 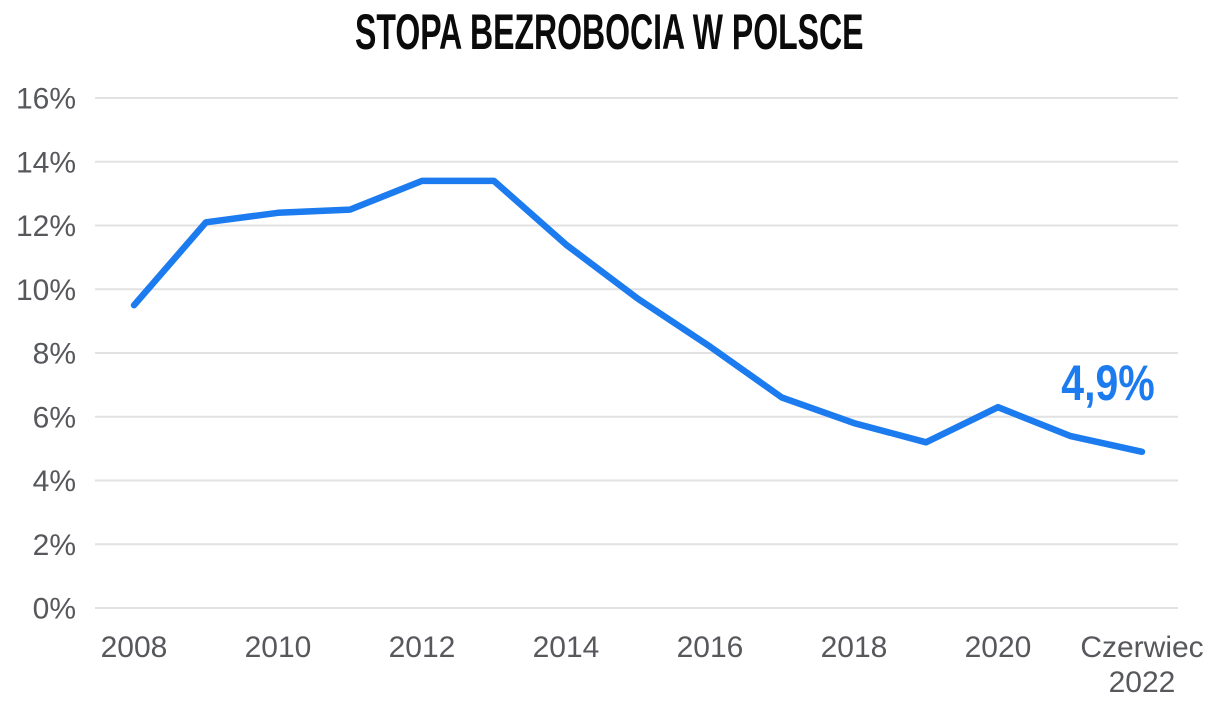 I want to click on last-value-label: 4,9%, so click(x=1108, y=383).